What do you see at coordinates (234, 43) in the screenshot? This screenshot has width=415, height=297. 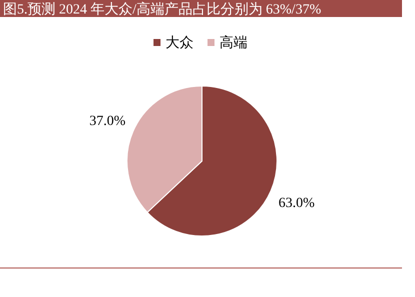 I see `legend-label: 高端` at bounding box center [234, 43].